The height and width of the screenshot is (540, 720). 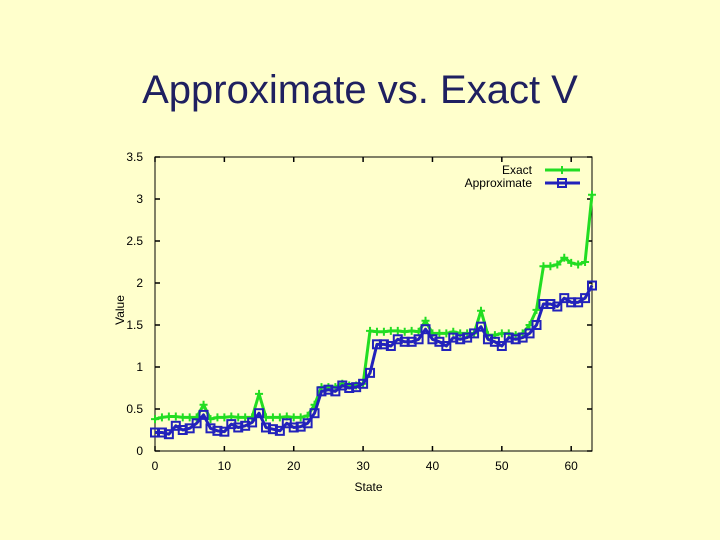 I want to click on legend-label-exact: Exact, so click(x=517, y=170).